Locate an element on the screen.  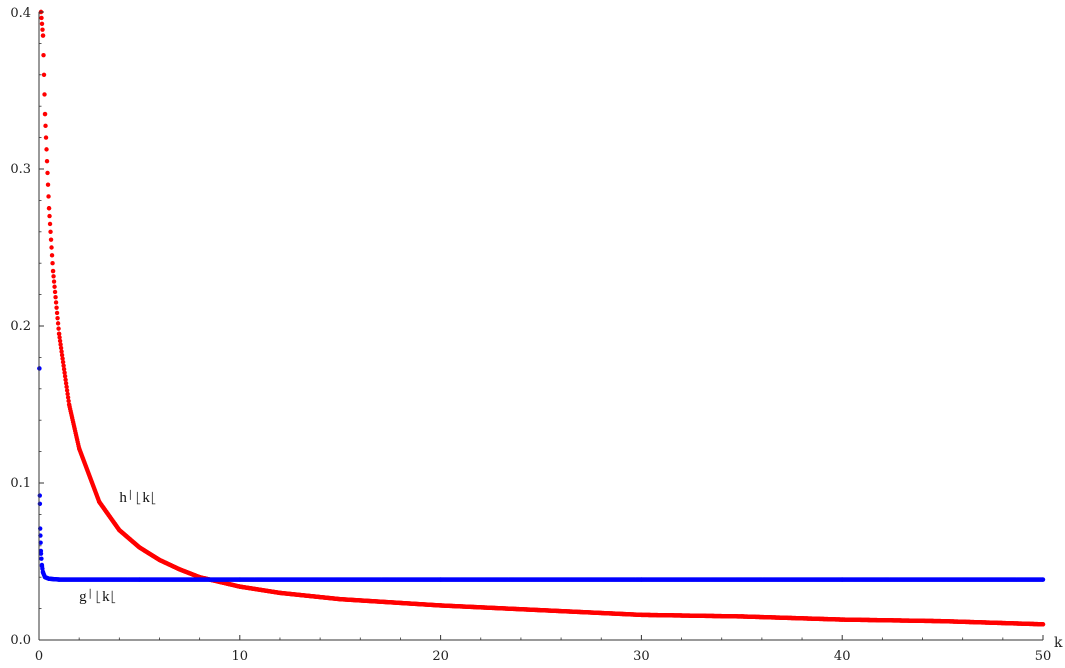
x-tick-label: 20 is located at coordinates (440, 656).